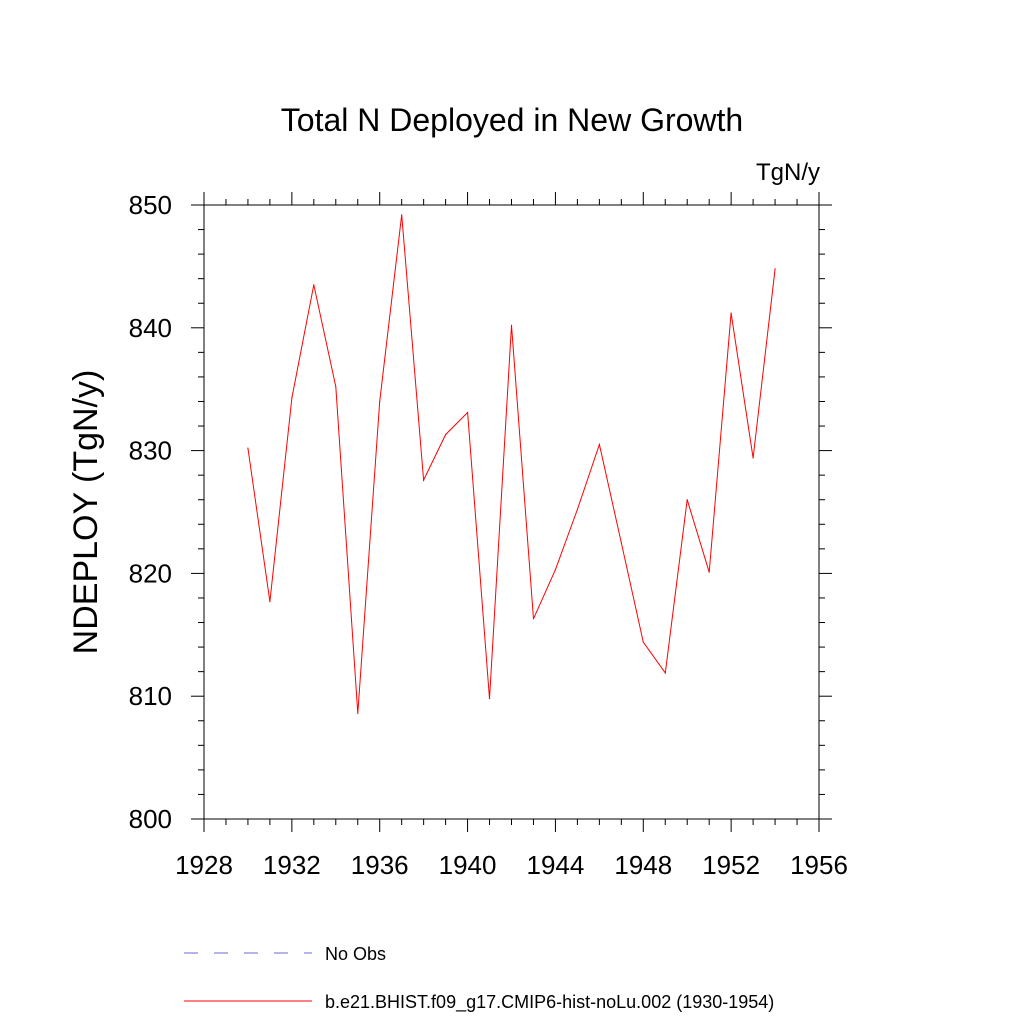 This screenshot has height=1024, width=1024. What do you see at coordinates (355, 954) in the screenshot?
I see `legend-label: No Obs` at bounding box center [355, 954].